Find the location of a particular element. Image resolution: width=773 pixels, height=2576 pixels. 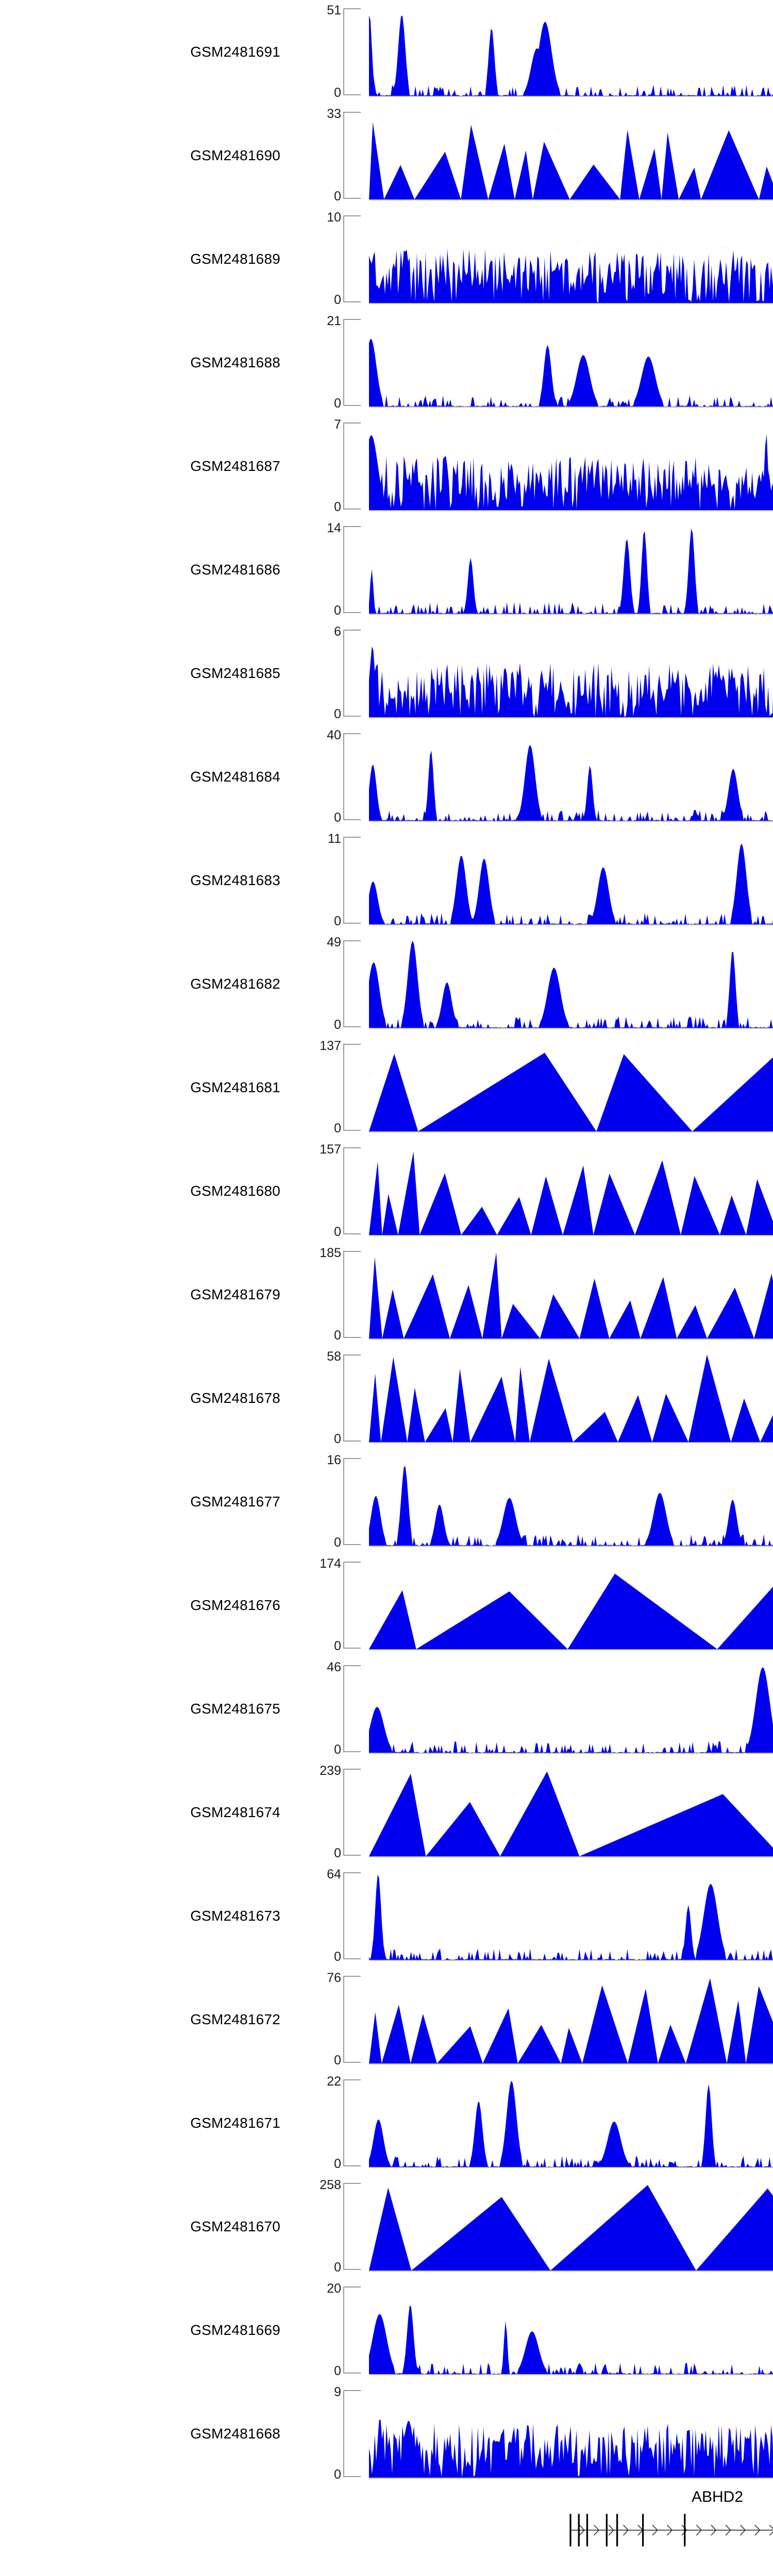

coverage-track: GSM2481689 10 0 is located at coordinates (386, 259).